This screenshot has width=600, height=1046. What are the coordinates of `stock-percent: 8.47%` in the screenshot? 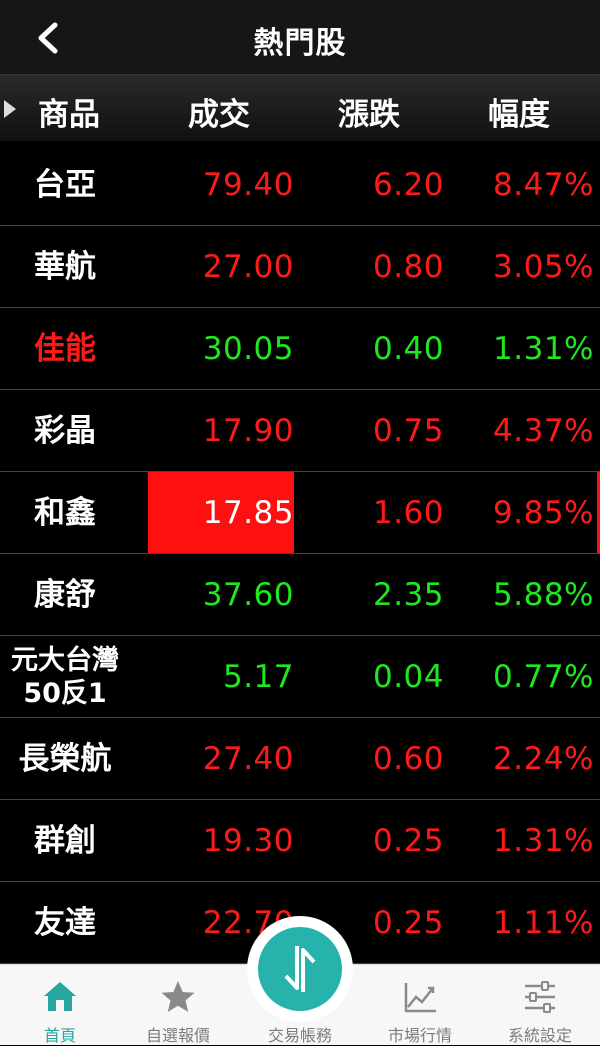 It's located at (543, 184).